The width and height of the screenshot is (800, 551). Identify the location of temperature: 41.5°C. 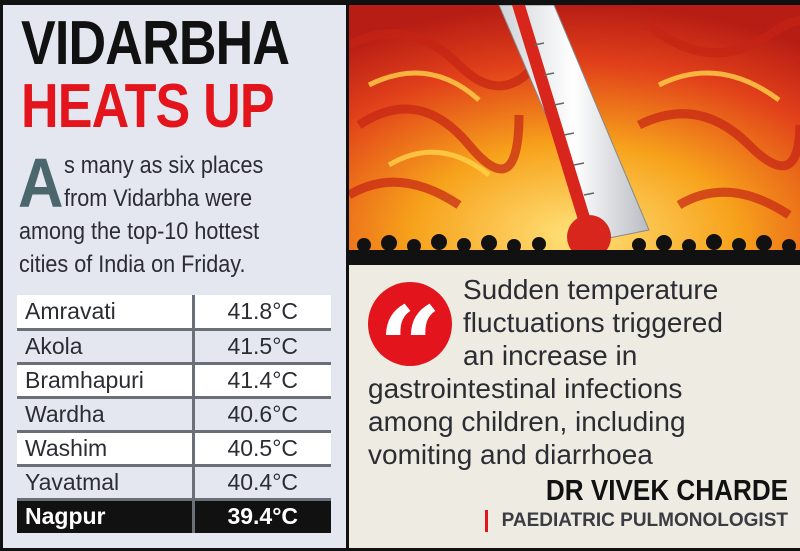
(261, 347).